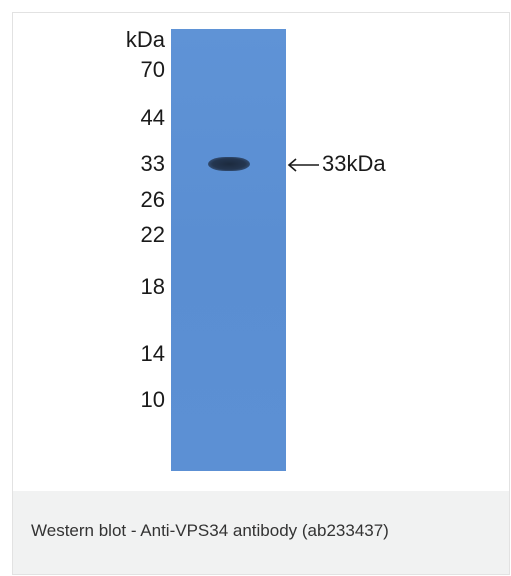 The width and height of the screenshot is (511, 576). I want to click on left-arrow-icon, so click(303, 164).